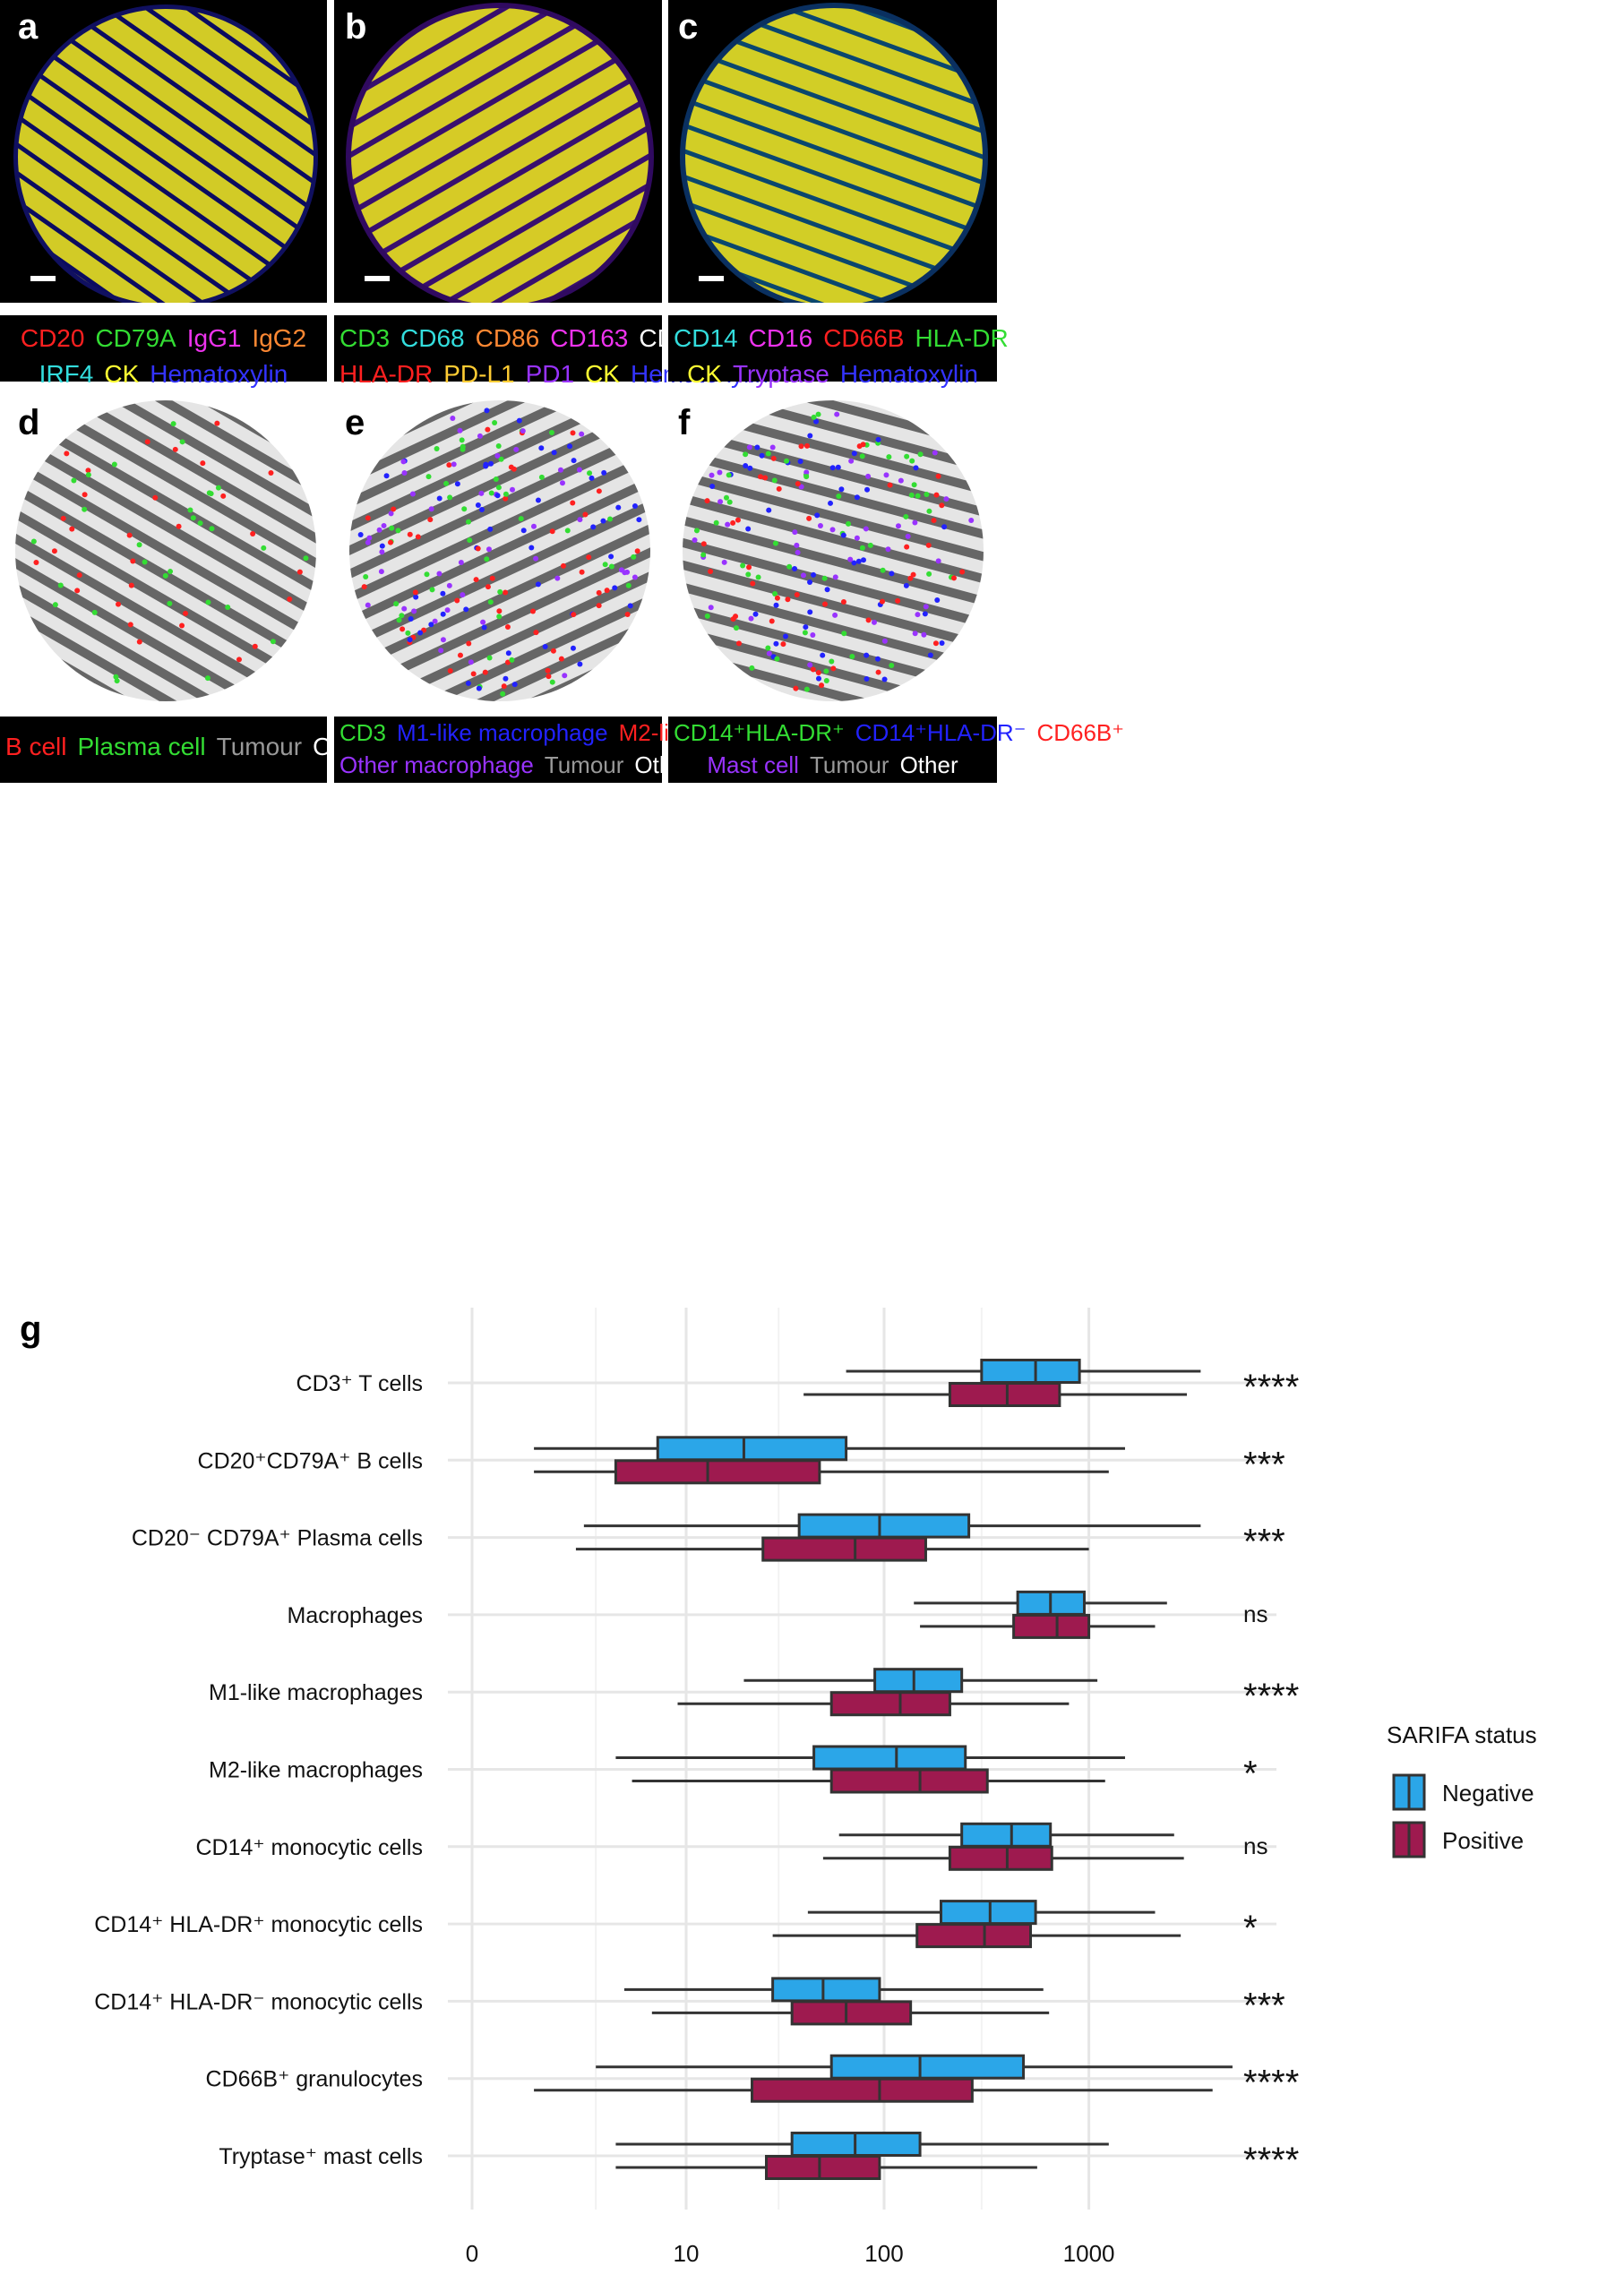 This screenshot has height=2283, width=1624. Describe the element at coordinates (310, 1460) in the screenshot. I see `category-label: CD20⁺CD79A⁺ B cells` at that location.